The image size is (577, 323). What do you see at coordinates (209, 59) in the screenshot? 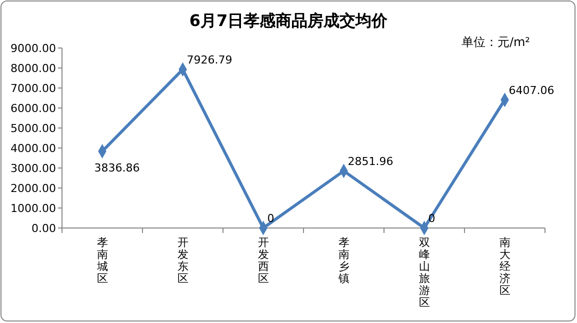
I see `data-label: 7926.79` at bounding box center [209, 59].